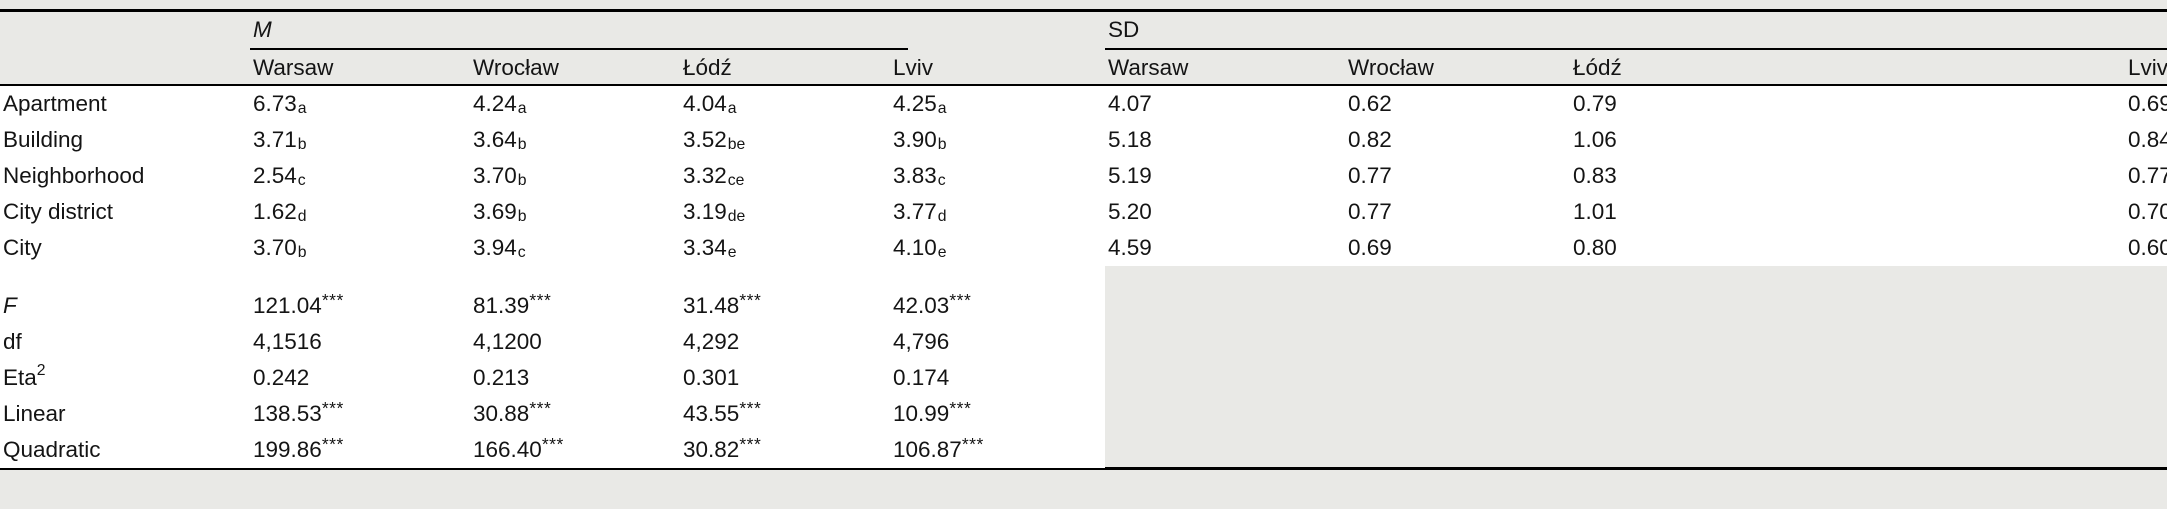  I want to click on stat-cell: 138.53 ***, so click(360, 414).